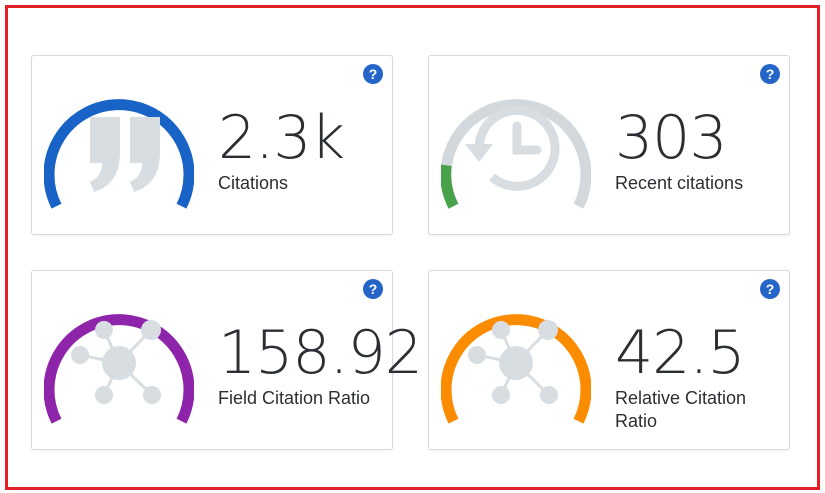  Describe the element at coordinates (281, 138) in the screenshot. I see `citations-value: 2.3k` at that location.